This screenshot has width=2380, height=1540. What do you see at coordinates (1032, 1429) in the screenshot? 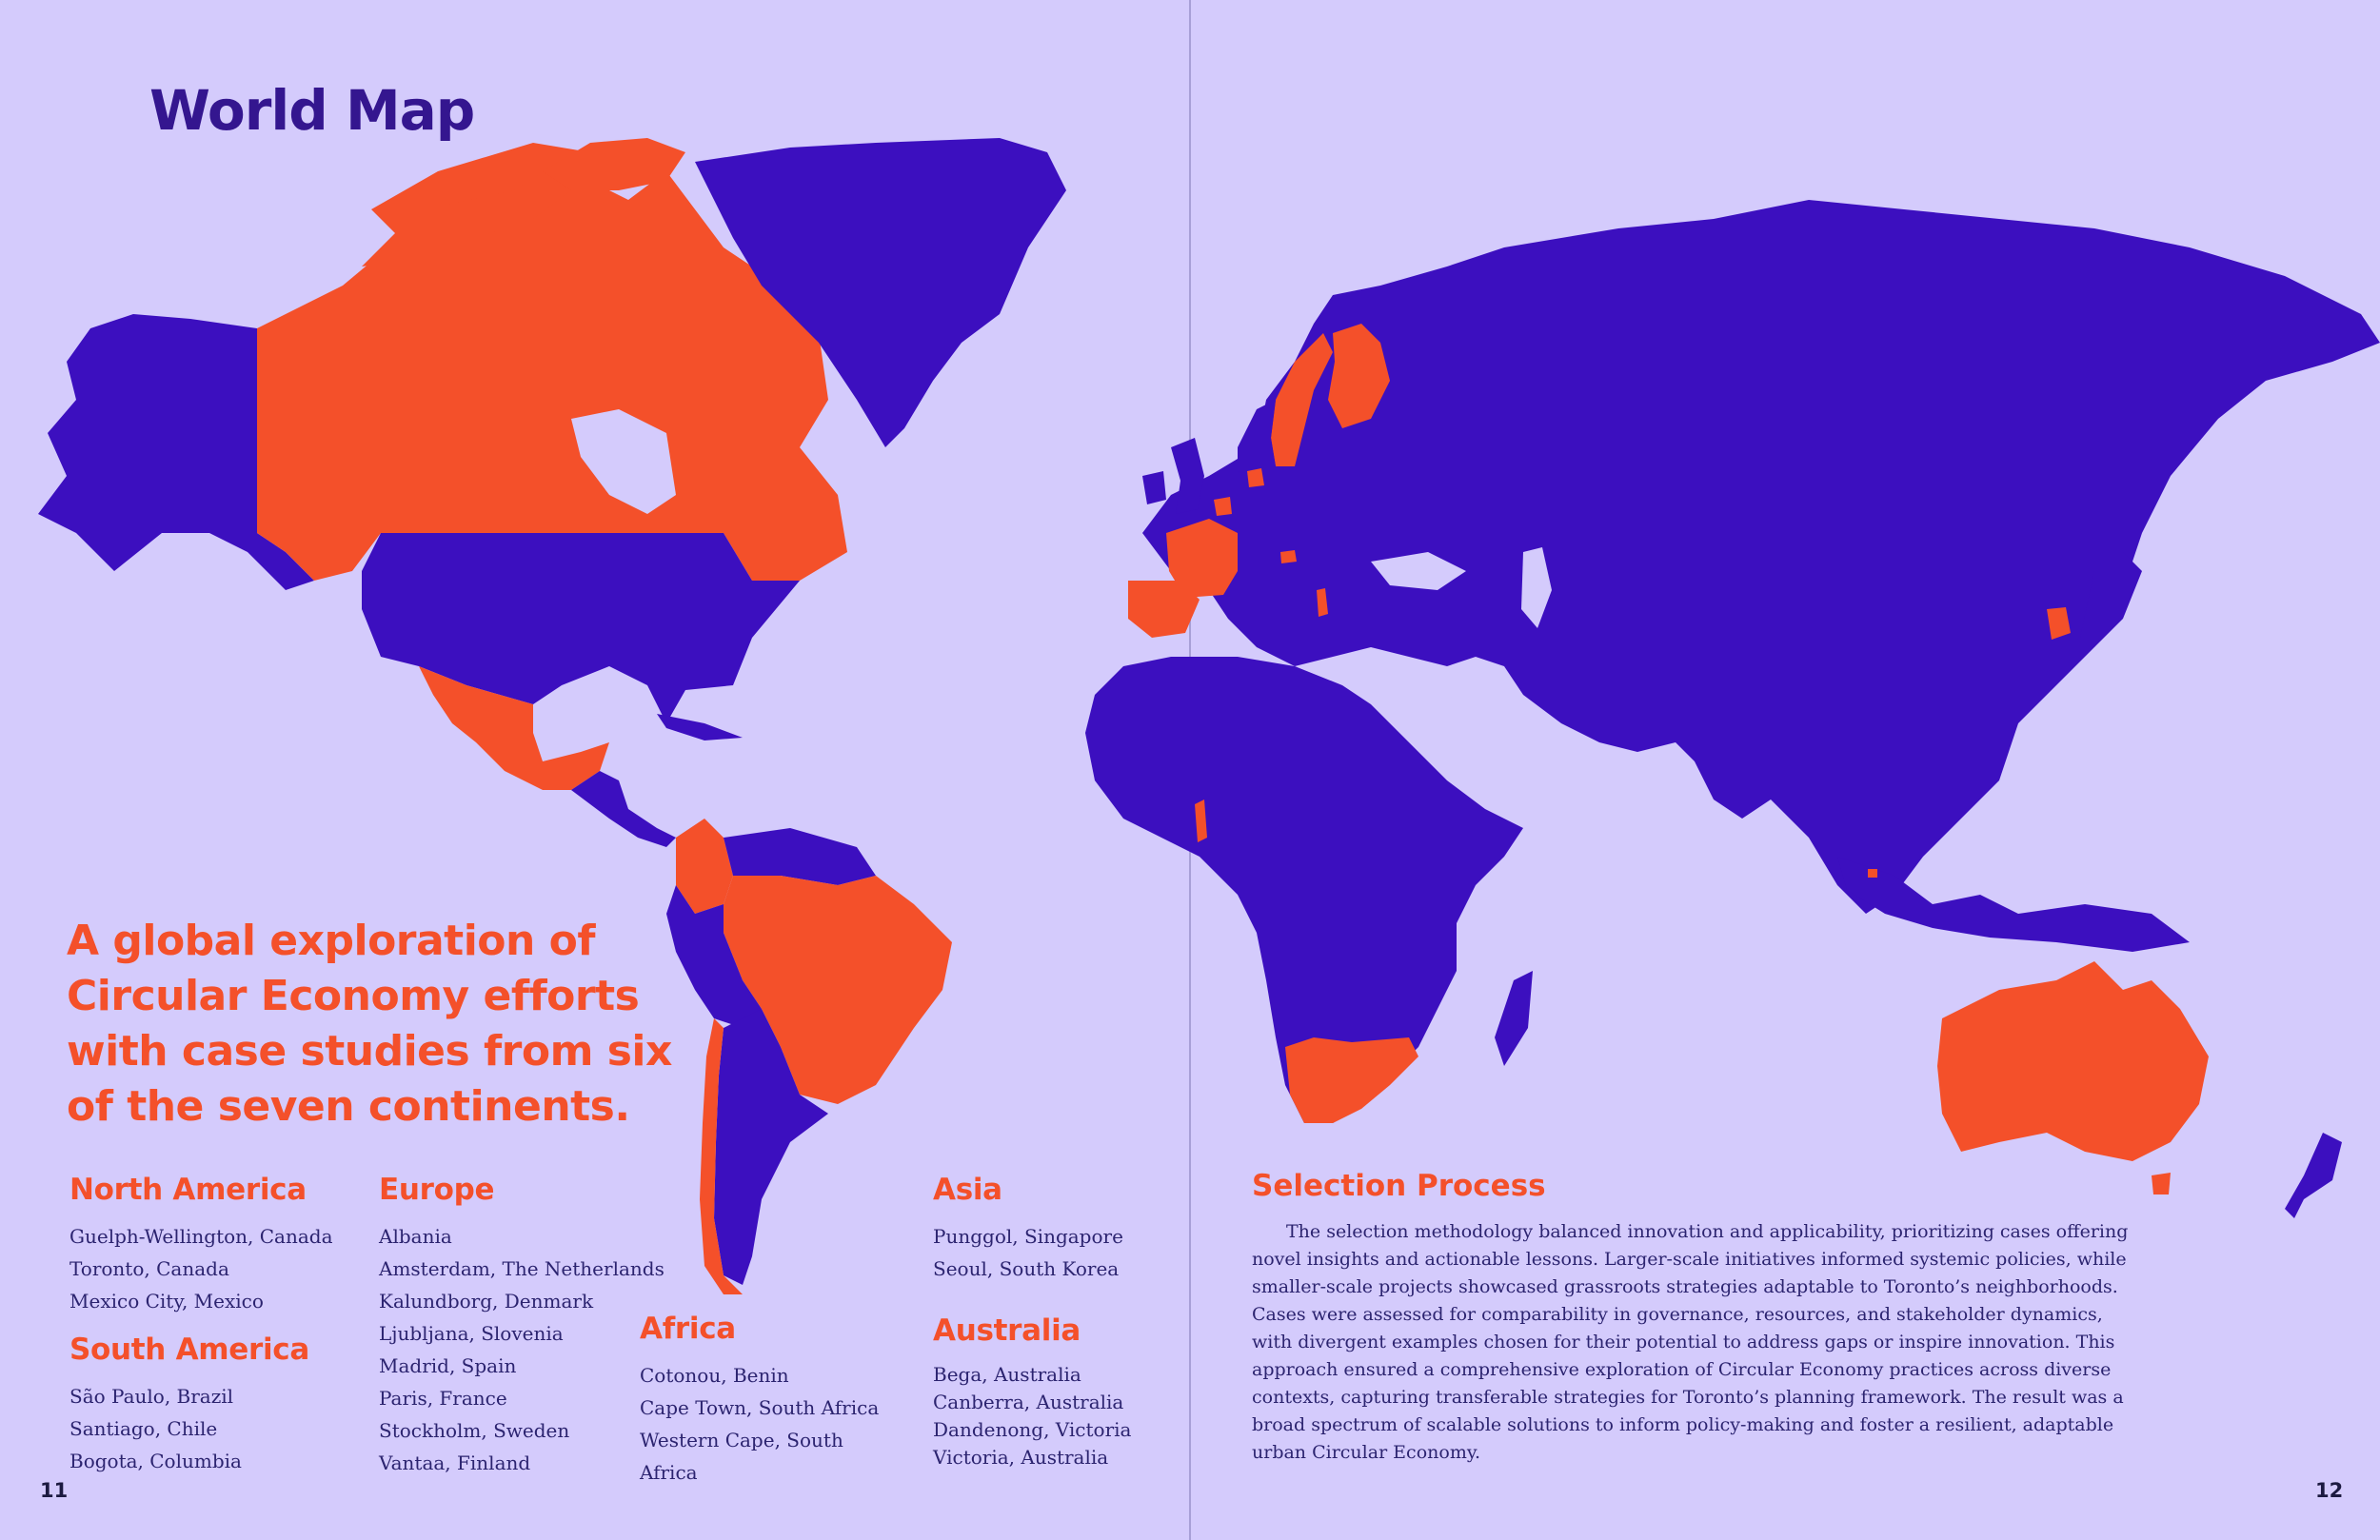
I see `city-item: Dandenong, Victoria` at bounding box center [1032, 1429].